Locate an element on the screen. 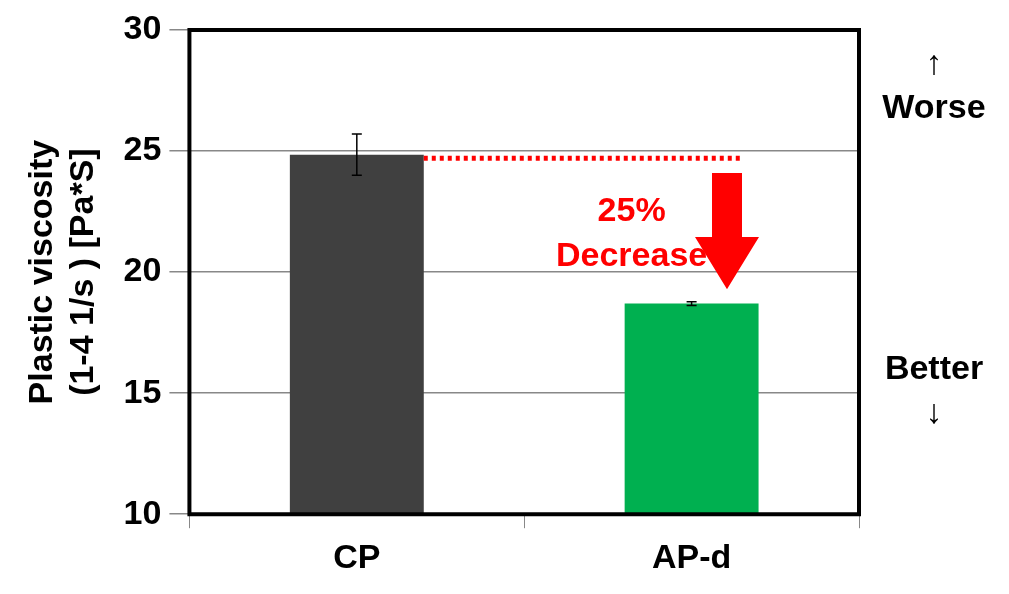  y-tick-label: 20 is located at coordinates (142, 269).